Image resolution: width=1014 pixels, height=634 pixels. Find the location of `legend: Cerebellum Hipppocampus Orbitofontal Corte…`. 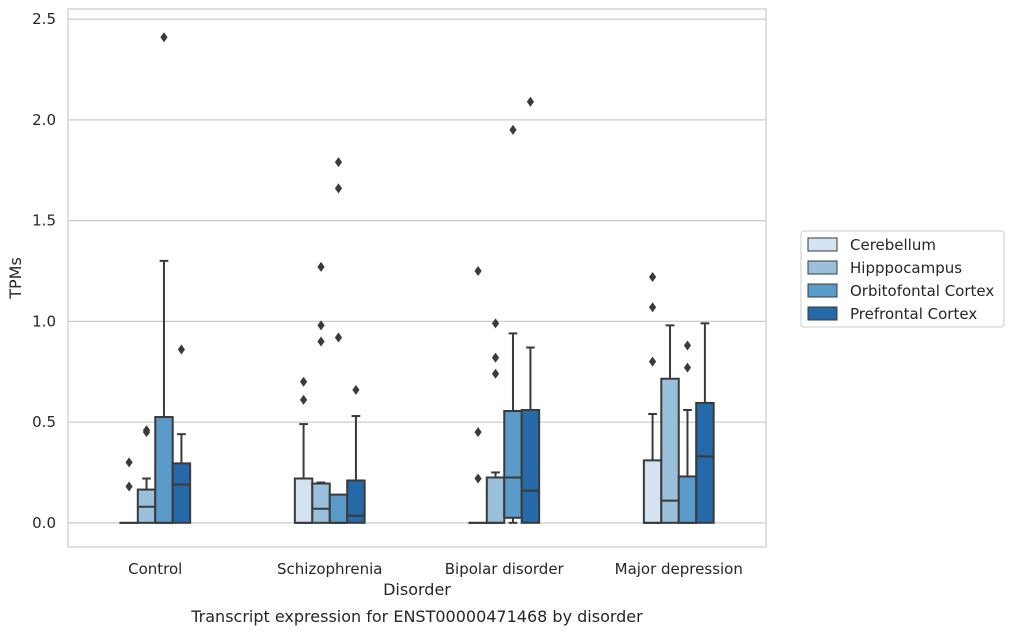

legend: Cerebellum Hipppocampus Orbitofontal Corte… is located at coordinates (902, 279).